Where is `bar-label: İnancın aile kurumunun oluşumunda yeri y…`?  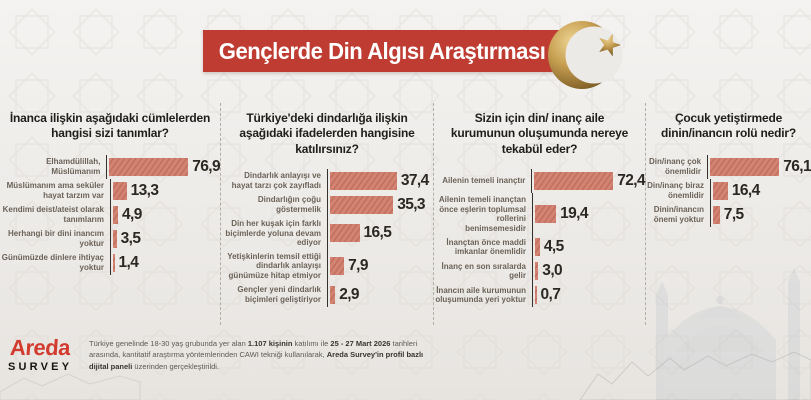
bar-label: İnancın aile kurumunun oluşumunda yeri y… is located at coordinates (480, 295).